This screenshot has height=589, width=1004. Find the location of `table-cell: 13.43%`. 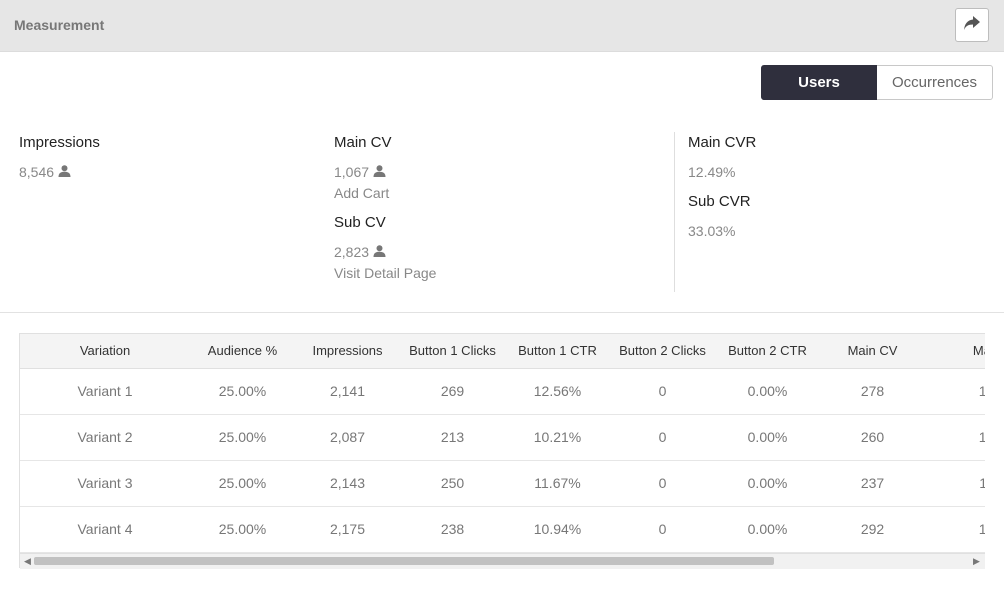

table-cell: 13.43% is located at coordinates (955, 529).